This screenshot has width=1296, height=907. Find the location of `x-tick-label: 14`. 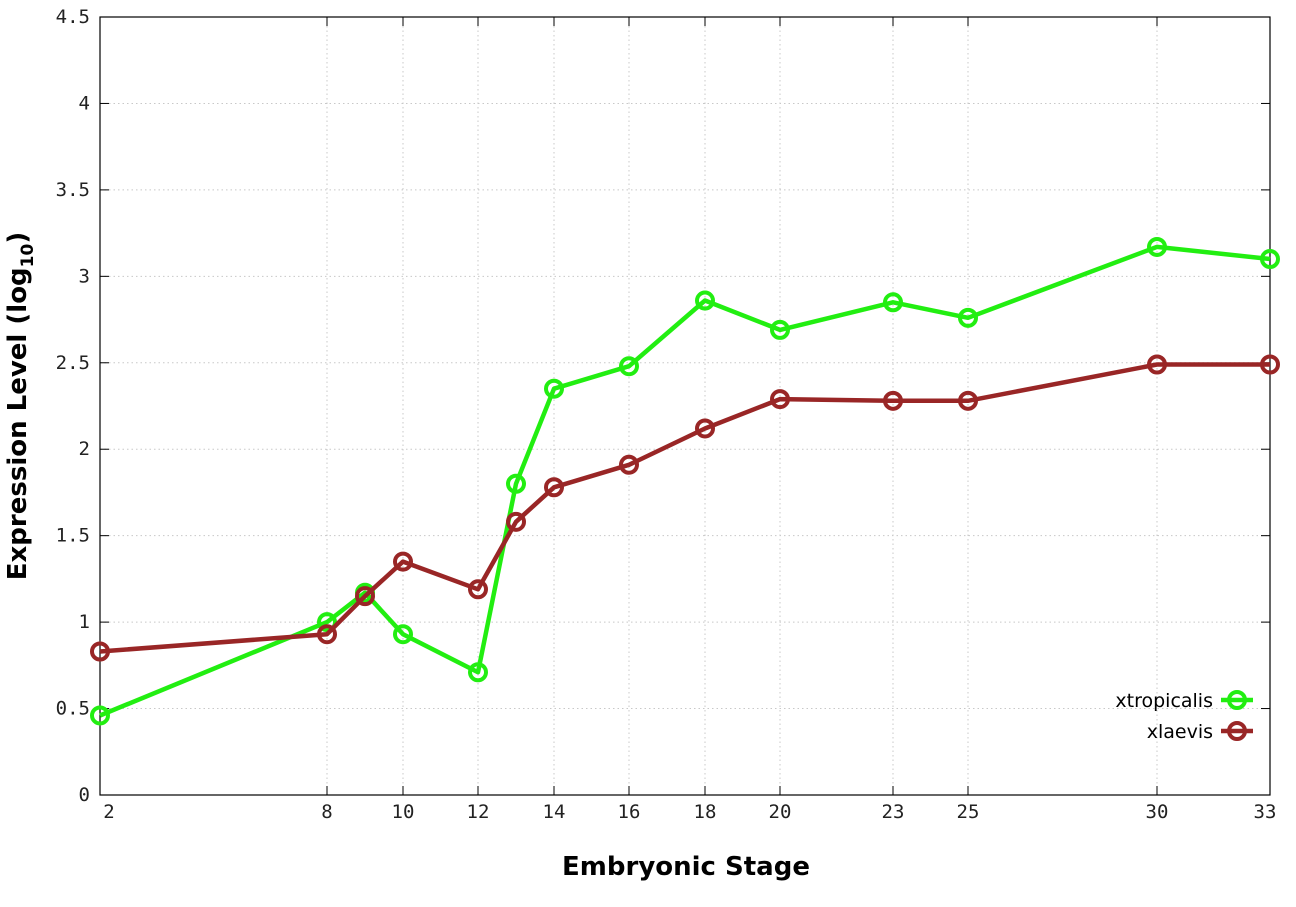

x-tick-label: 14 is located at coordinates (554, 812).